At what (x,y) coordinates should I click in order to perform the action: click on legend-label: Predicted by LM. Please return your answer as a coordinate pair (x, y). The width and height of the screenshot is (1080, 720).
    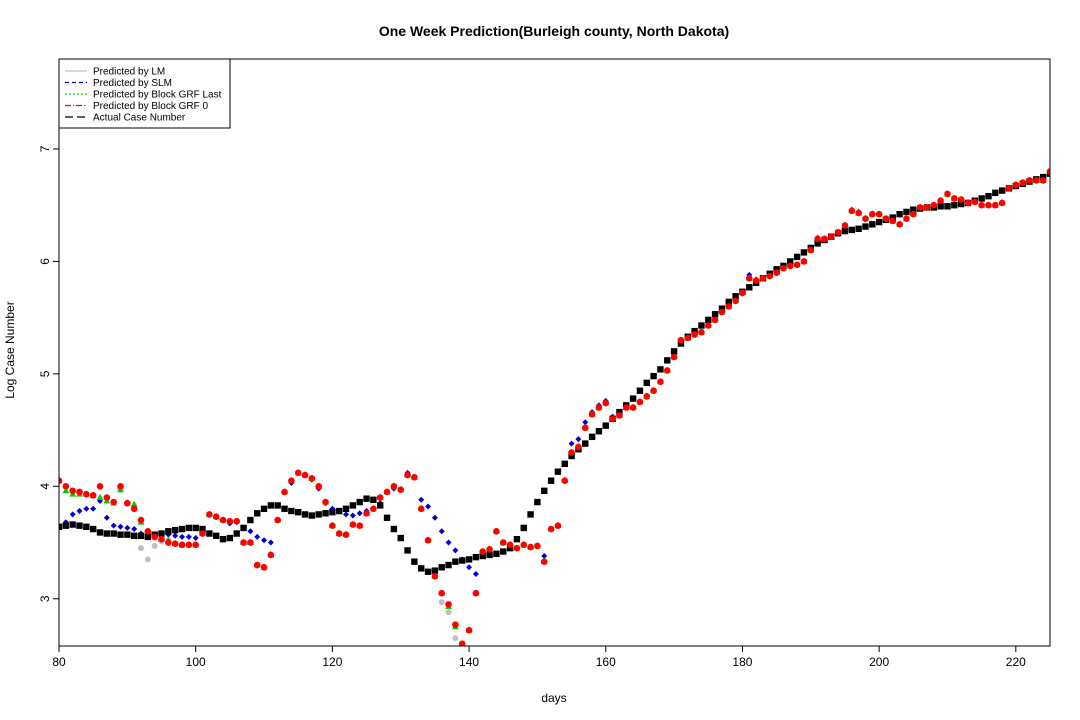
    Looking at the image, I should click on (129, 72).